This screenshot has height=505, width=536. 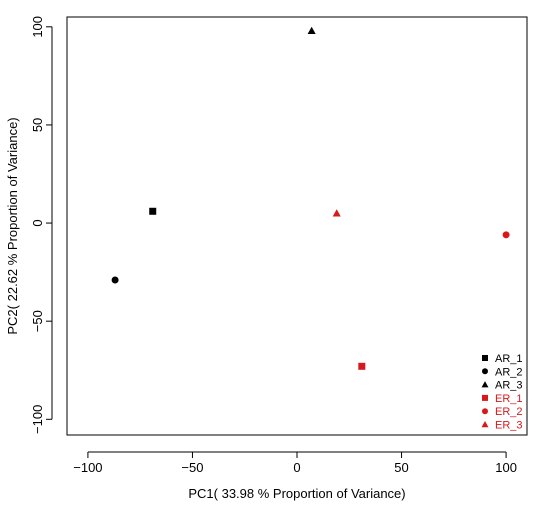 What do you see at coordinates (509, 426) in the screenshot?
I see `legend-label: ER_3` at bounding box center [509, 426].